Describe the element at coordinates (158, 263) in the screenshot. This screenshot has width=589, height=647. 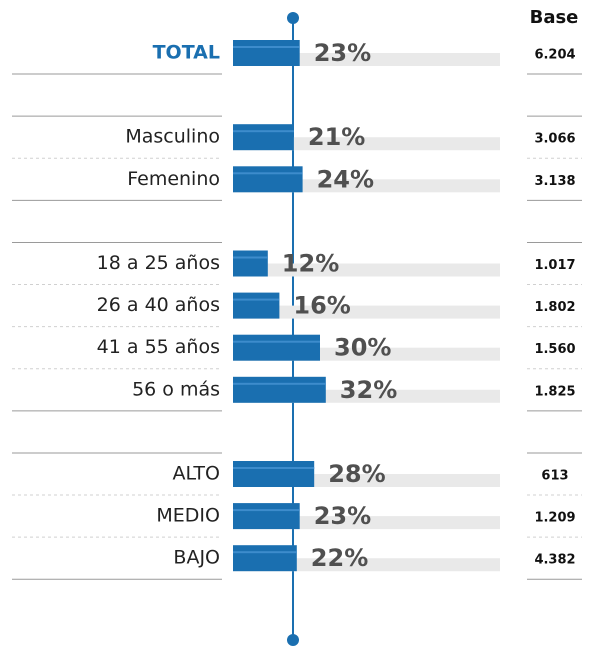
I see `category-label: 18 a 25 años` at that location.